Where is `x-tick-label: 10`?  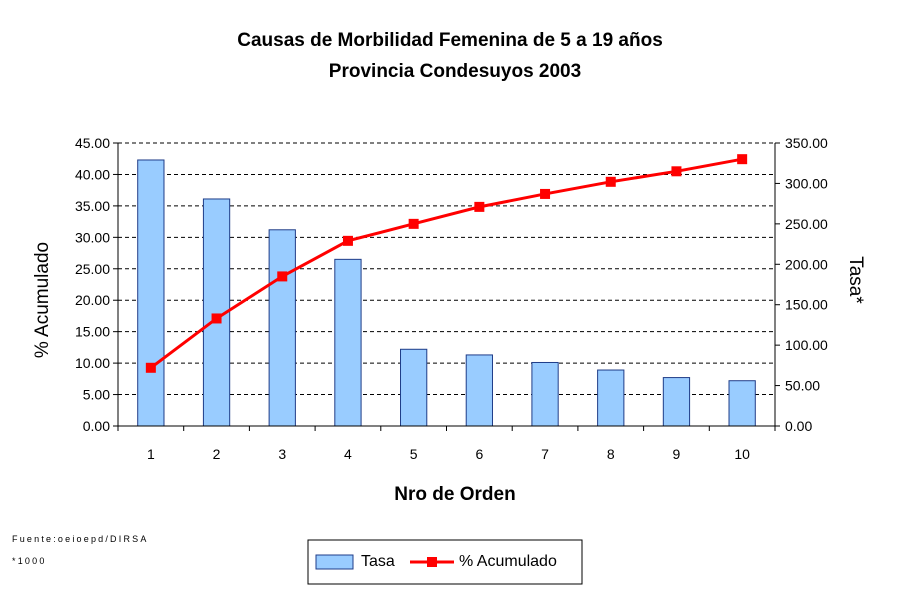
x-tick-label: 10 is located at coordinates (742, 454).